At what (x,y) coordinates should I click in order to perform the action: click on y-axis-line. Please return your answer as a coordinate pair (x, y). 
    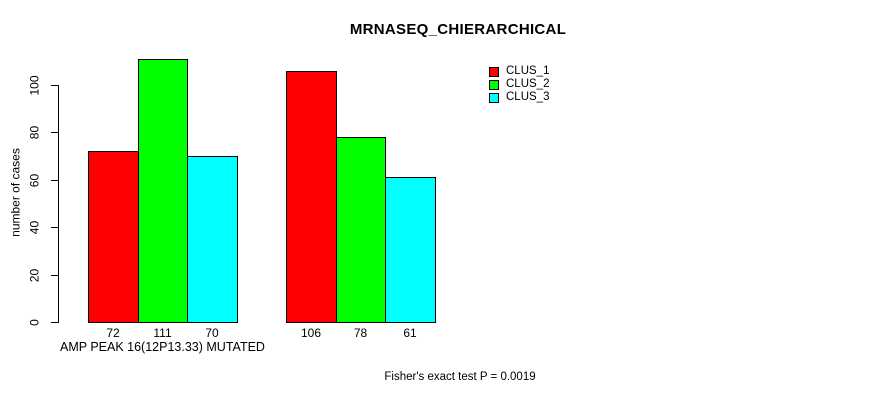
    Looking at the image, I should click on (58, 204).